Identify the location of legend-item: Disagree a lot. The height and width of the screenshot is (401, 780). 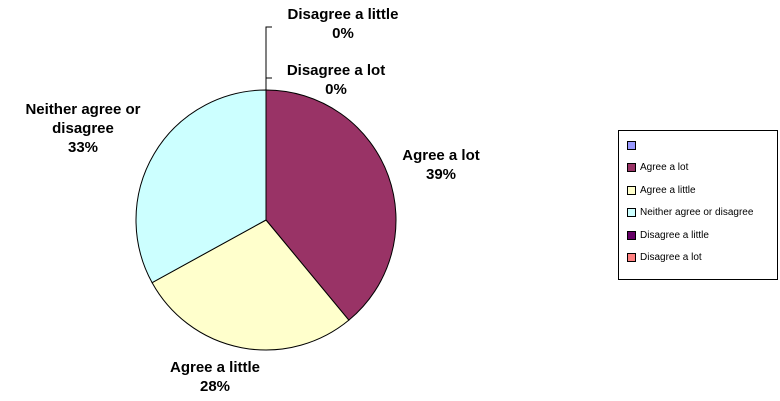
(664, 257).